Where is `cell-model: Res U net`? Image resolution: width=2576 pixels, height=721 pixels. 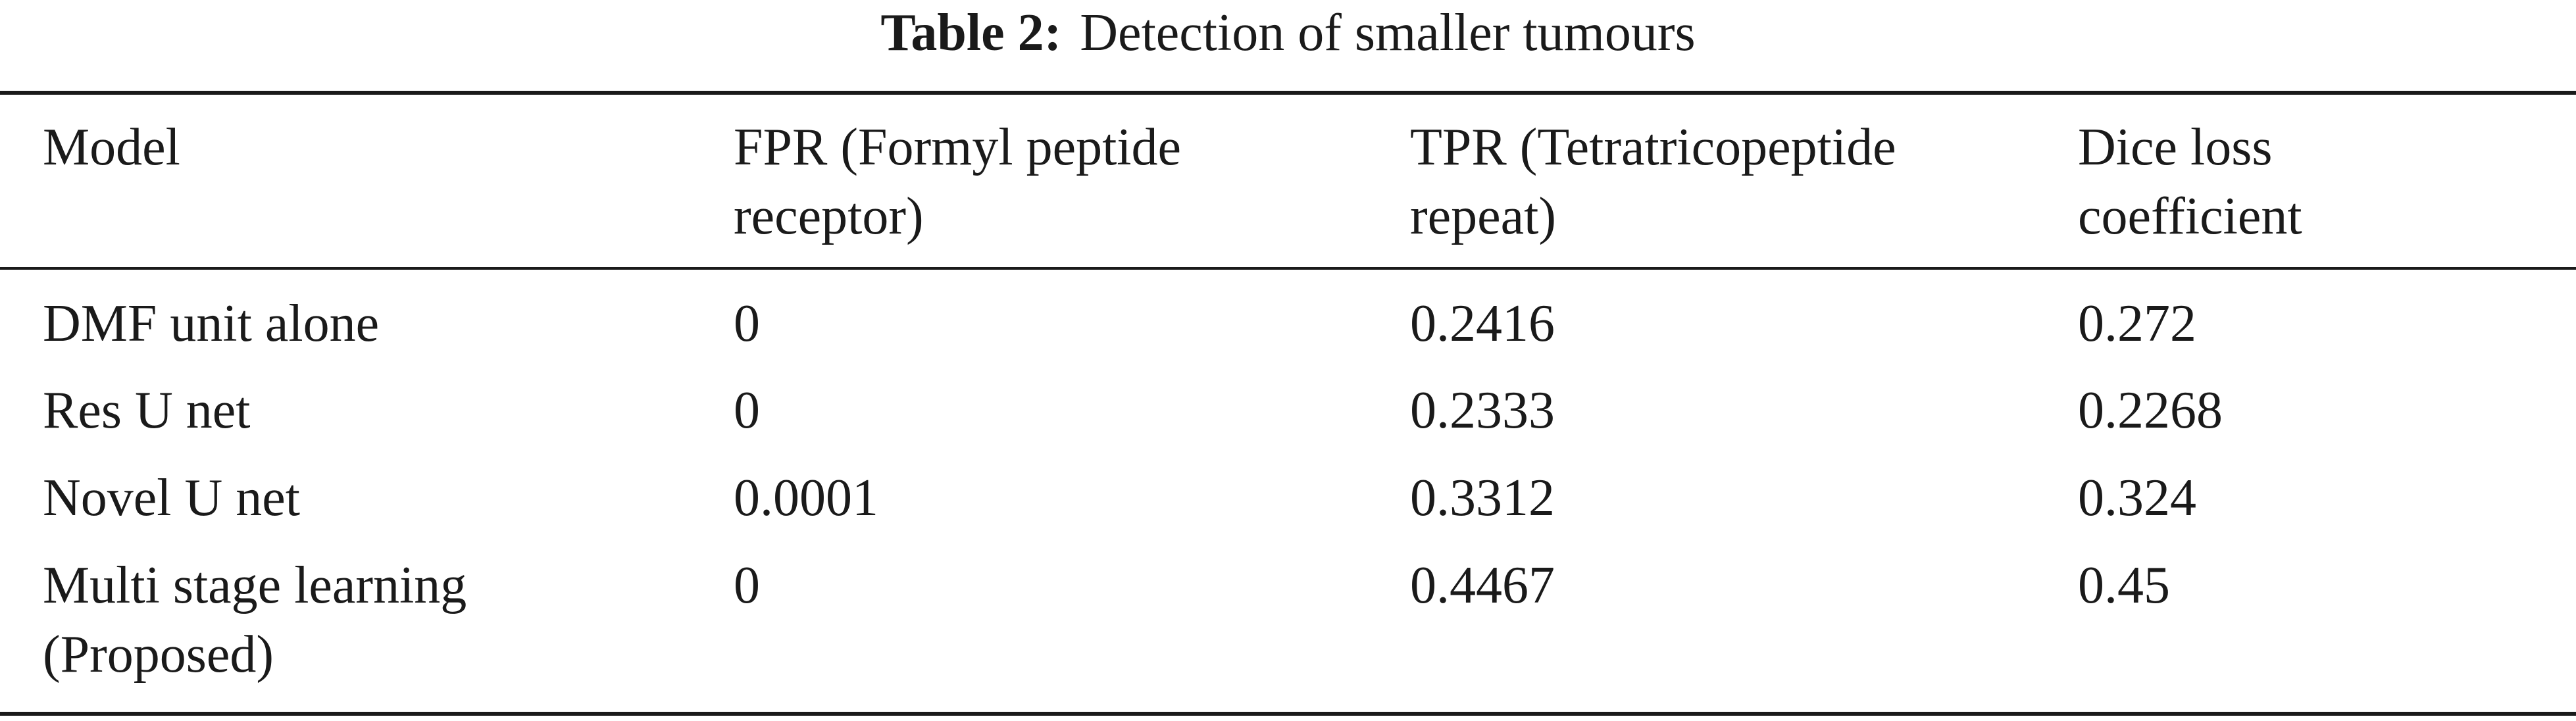
cell-model: Res U net is located at coordinates (147, 410).